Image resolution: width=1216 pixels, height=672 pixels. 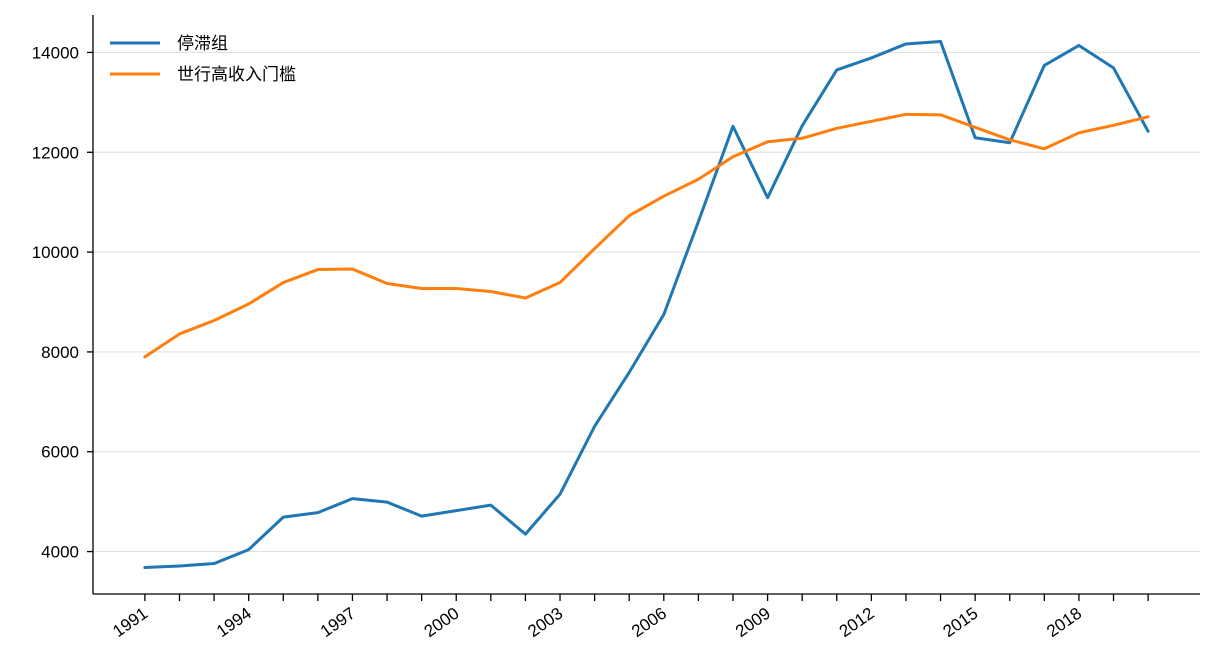 What do you see at coordinates (55, 152) in the screenshot?
I see `y-tick-label: 12000` at bounding box center [55, 152].